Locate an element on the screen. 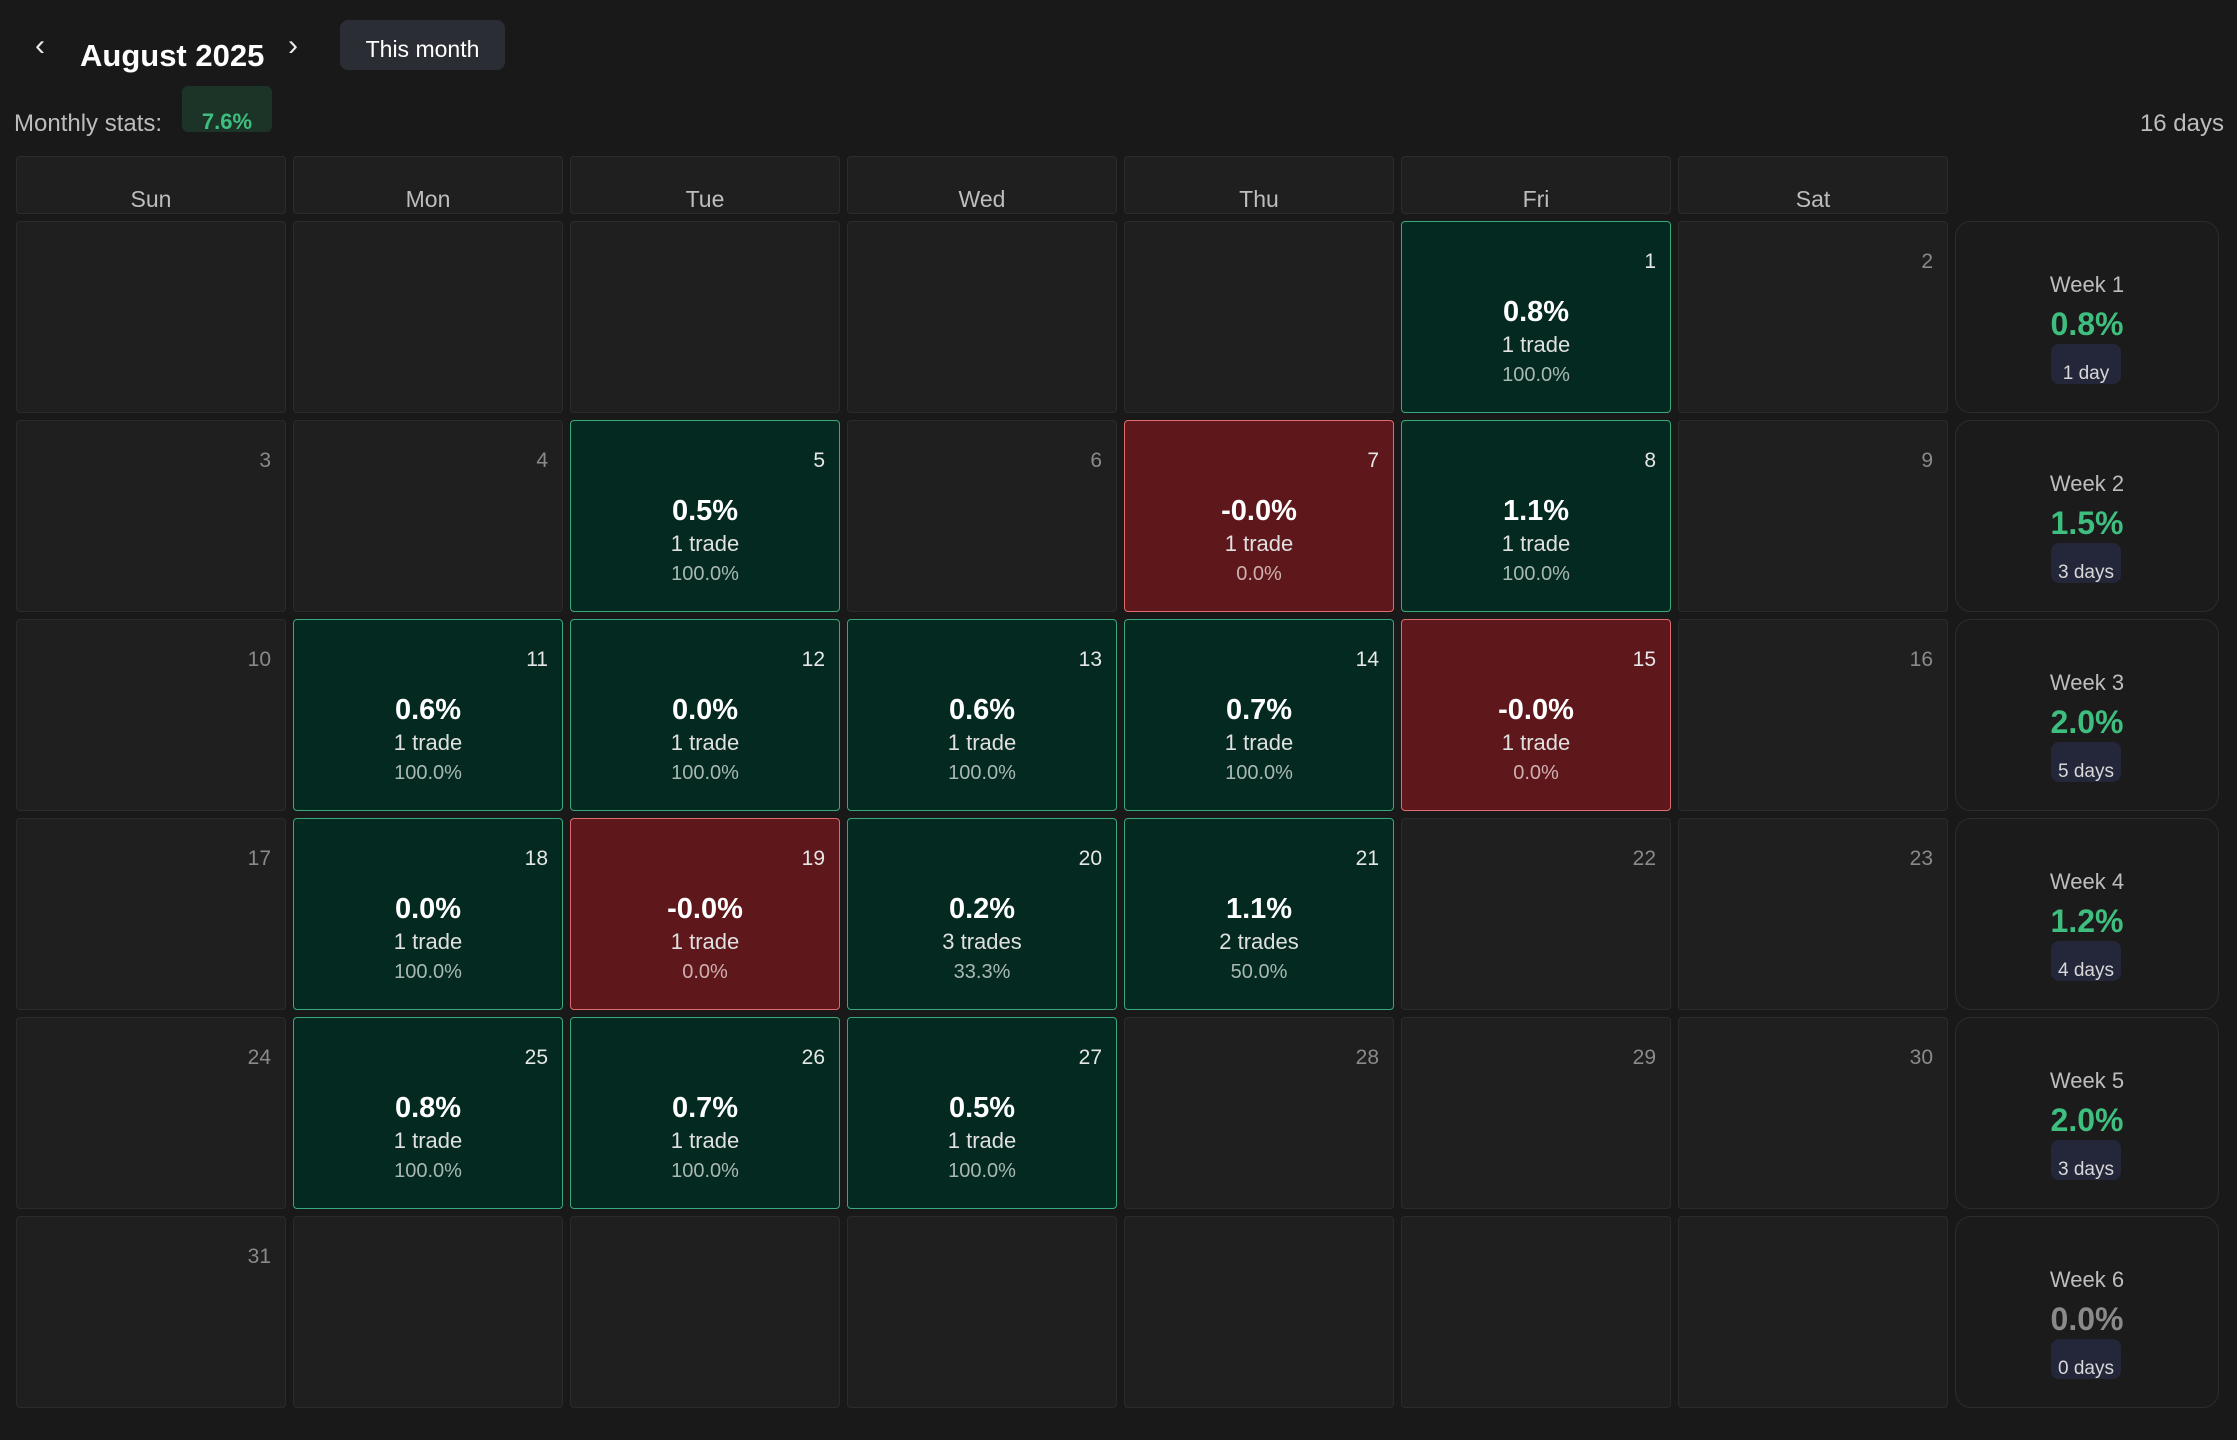 This screenshot has width=2237, height=1440. day-cell-4: 4 is located at coordinates (428, 516).